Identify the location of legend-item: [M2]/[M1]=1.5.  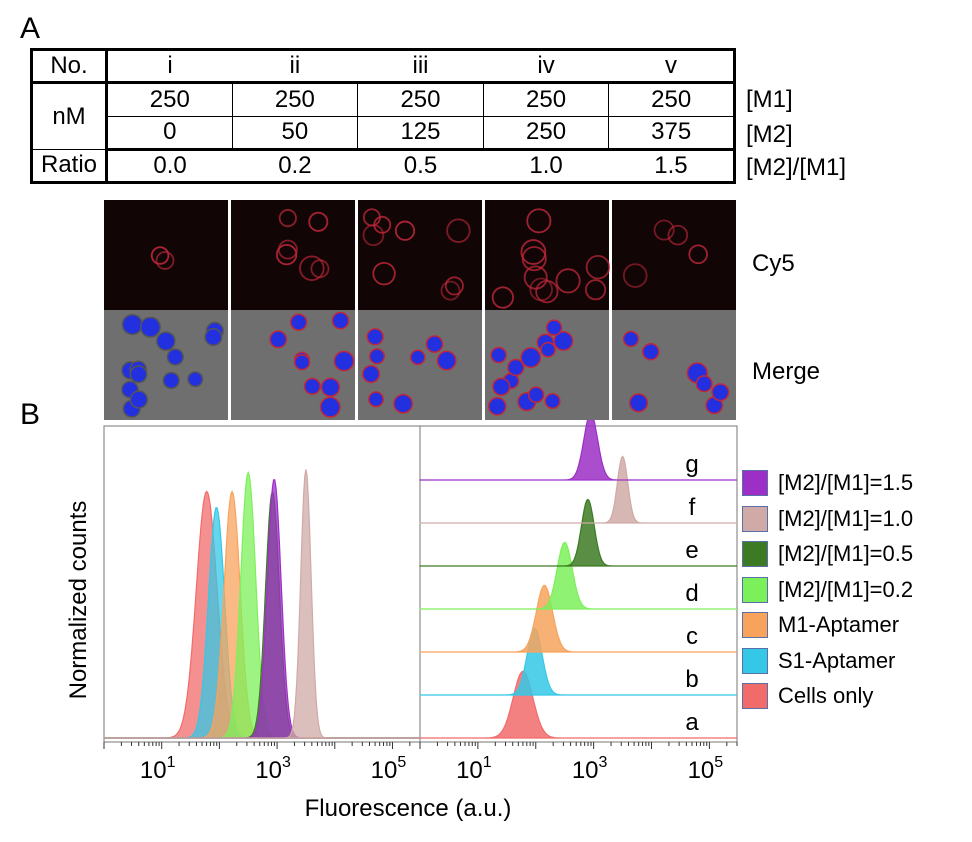
(827, 483).